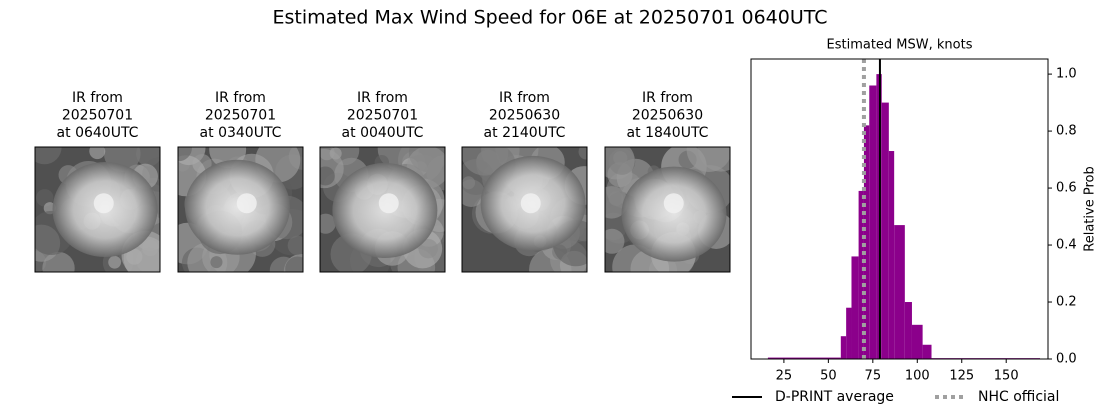 Image resolution: width=1100 pixels, height=409 pixels. Describe the element at coordinates (917, 376) in the screenshot. I see `x-tick-label: 100` at that location.